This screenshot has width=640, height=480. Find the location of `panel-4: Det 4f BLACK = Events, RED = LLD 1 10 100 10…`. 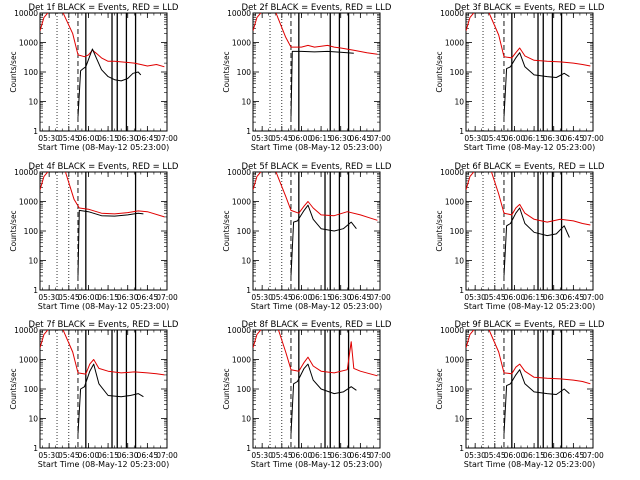

panel-4: Det 4f BLACK = Events, RED = LLD 1 10 100 10… is located at coordinates (94, 236).